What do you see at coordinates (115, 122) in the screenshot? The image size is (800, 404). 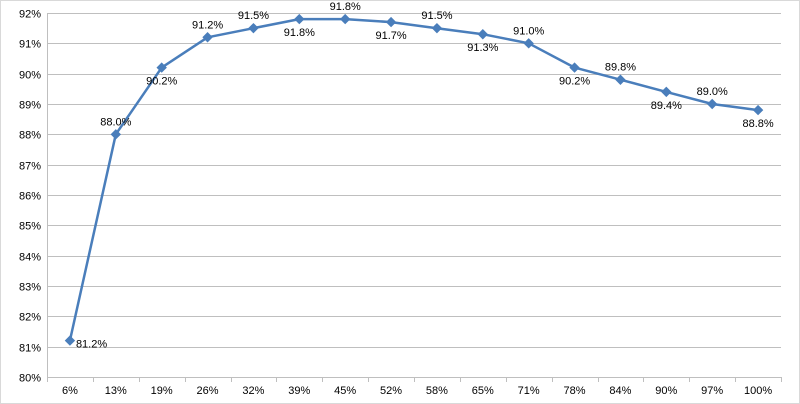 I see `data-label: 88.0%` at bounding box center [115, 122].